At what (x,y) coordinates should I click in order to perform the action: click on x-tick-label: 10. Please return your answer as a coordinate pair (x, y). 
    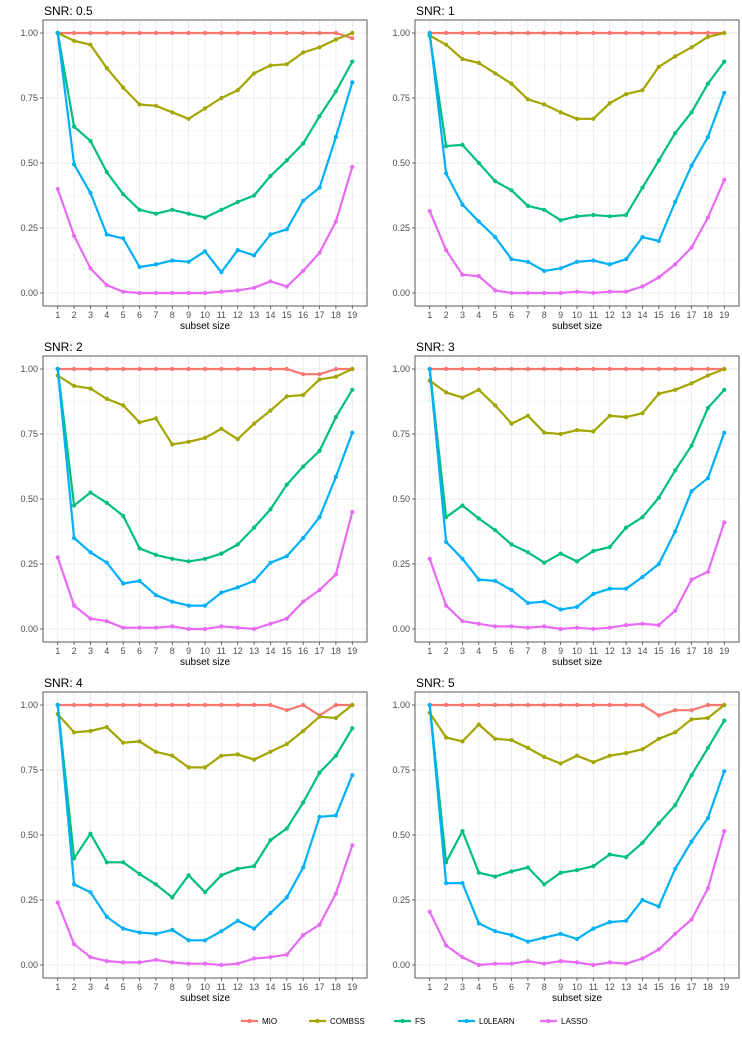
    Looking at the image, I should click on (205, 651).